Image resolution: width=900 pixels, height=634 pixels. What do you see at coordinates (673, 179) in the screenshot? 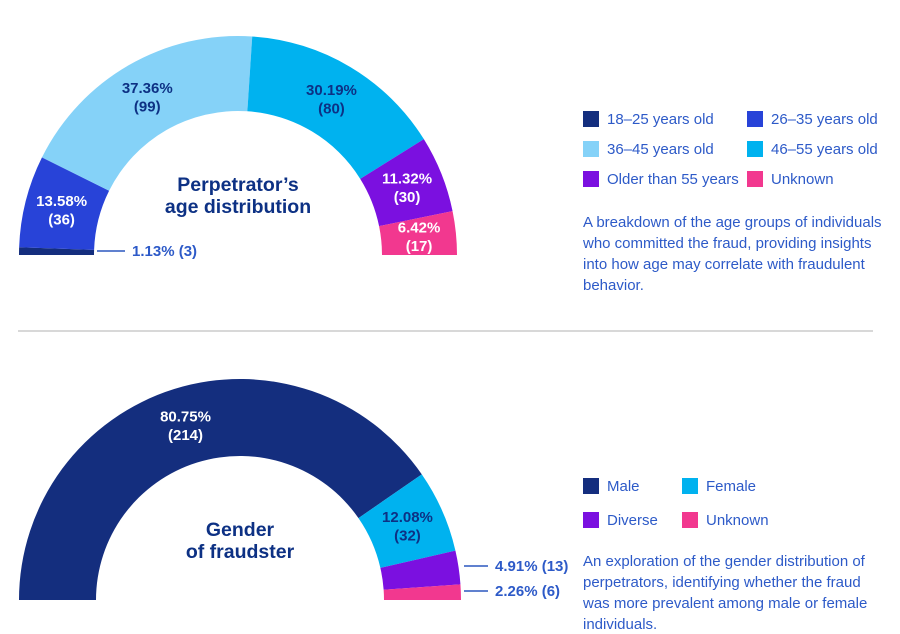
I see `legend-label: Older than 55 years` at bounding box center [673, 179].